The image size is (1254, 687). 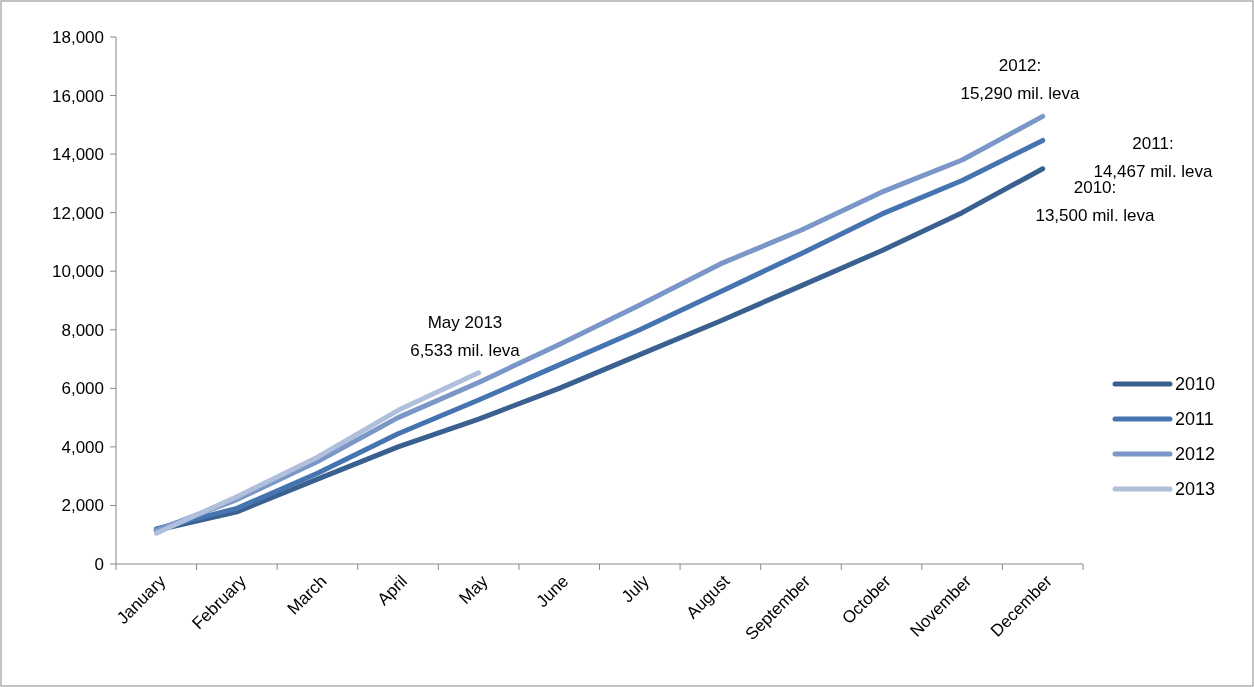 What do you see at coordinates (82, 447) in the screenshot?
I see `y-tick-label: 4,000` at bounding box center [82, 447].